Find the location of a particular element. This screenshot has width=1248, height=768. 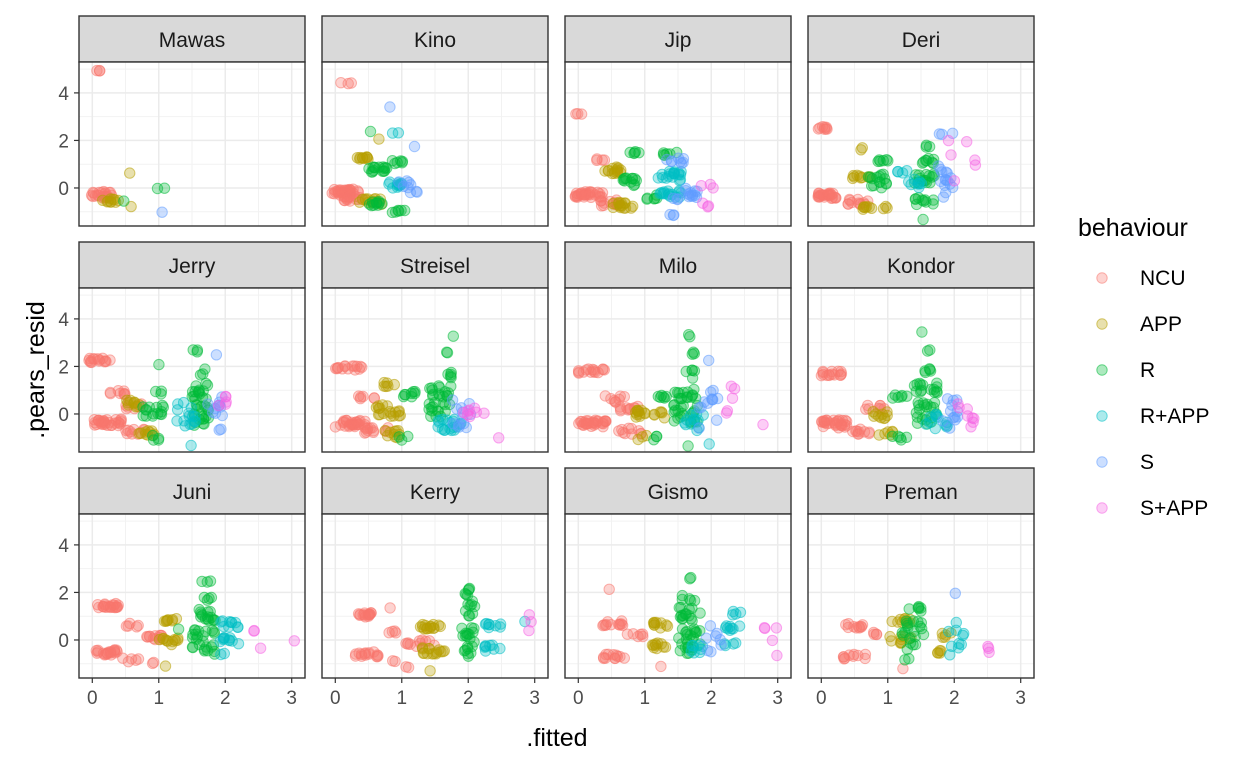

facet-label: Deri is located at coordinates (921, 40).